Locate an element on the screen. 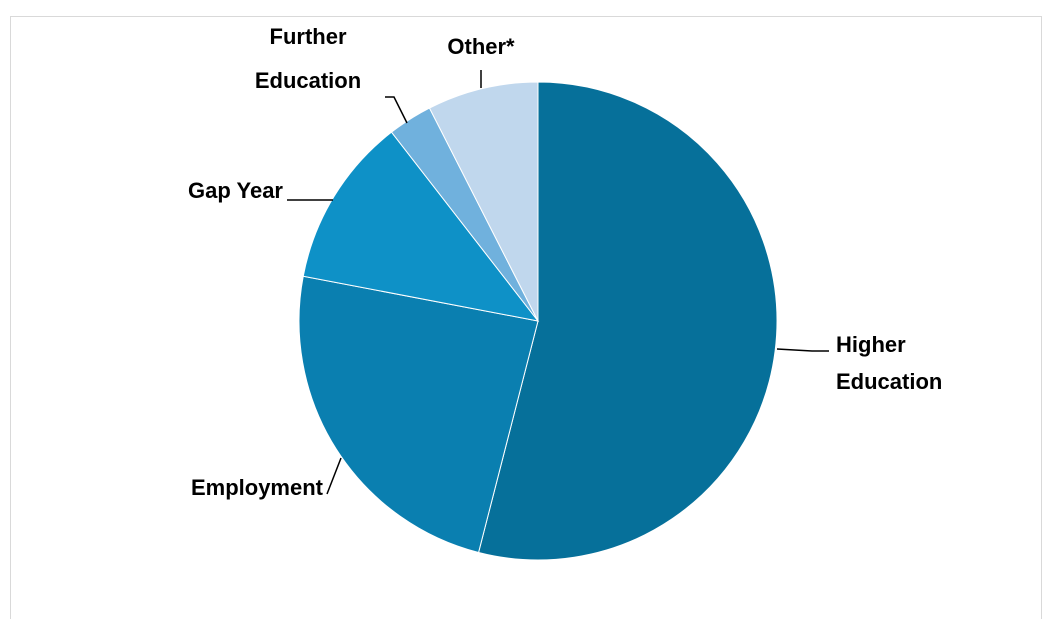  pie-slice-employment is located at coordinates (418, 414).